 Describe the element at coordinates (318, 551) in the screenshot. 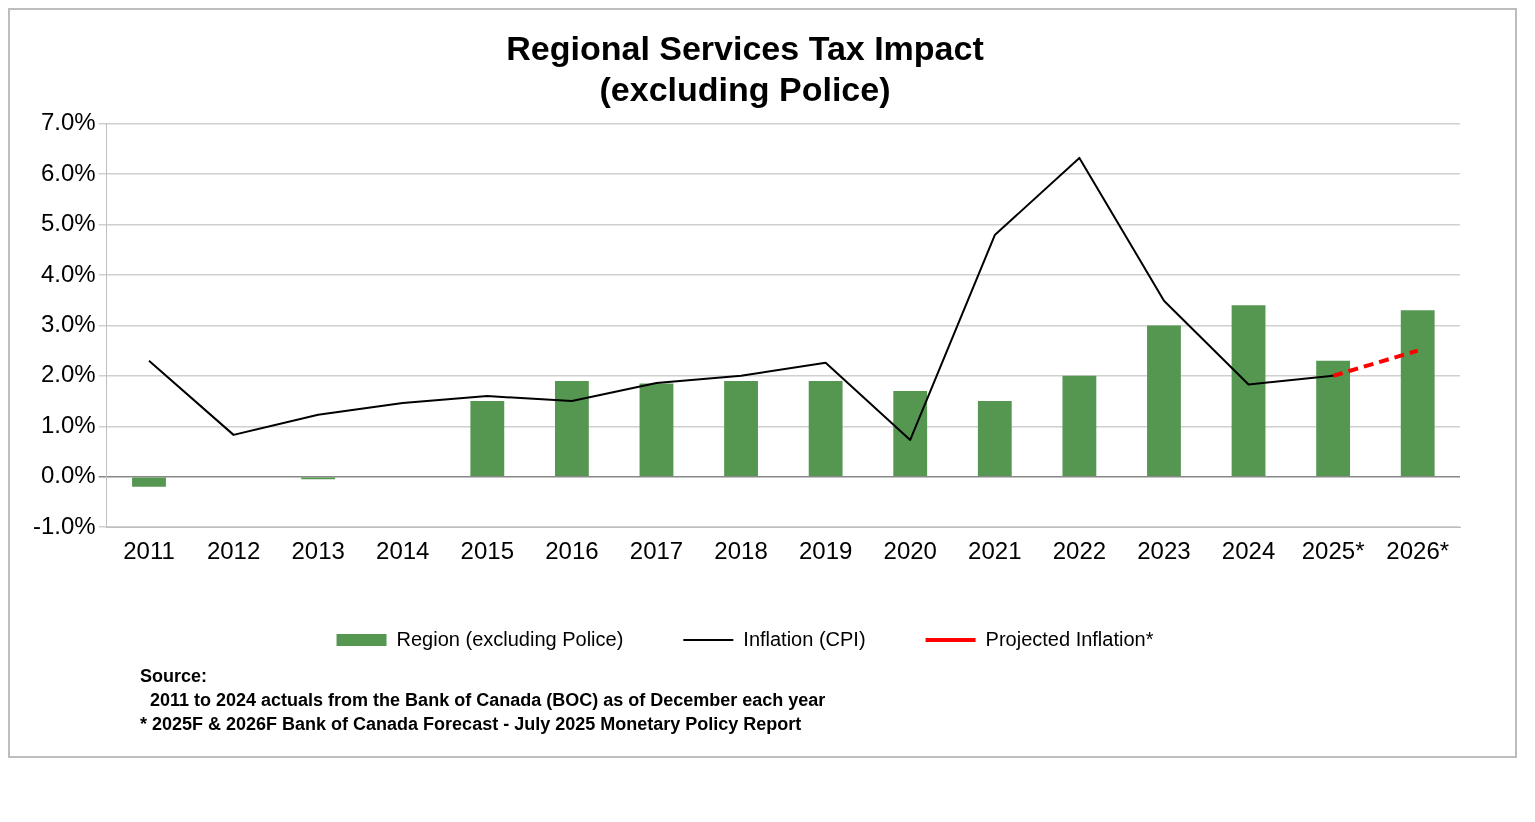

I see `x-tick-label: 2013` at that location.